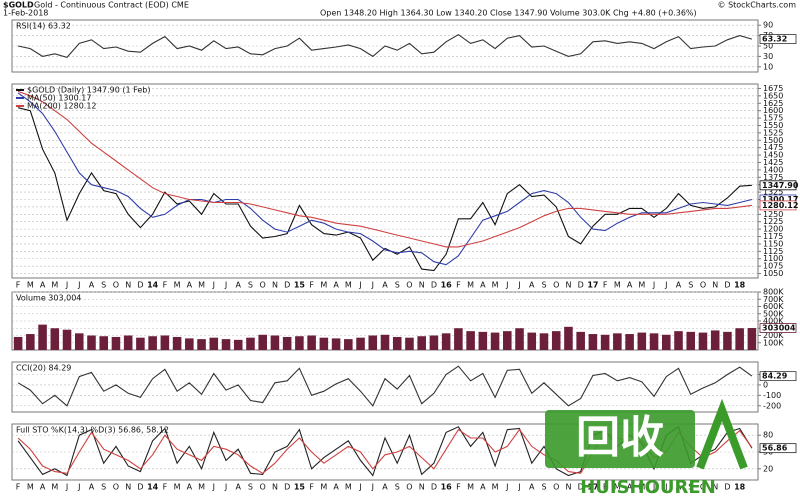 This screenshot has height=500, width=800. I want to click on last-value-label: 63.32, so click(774, 39).